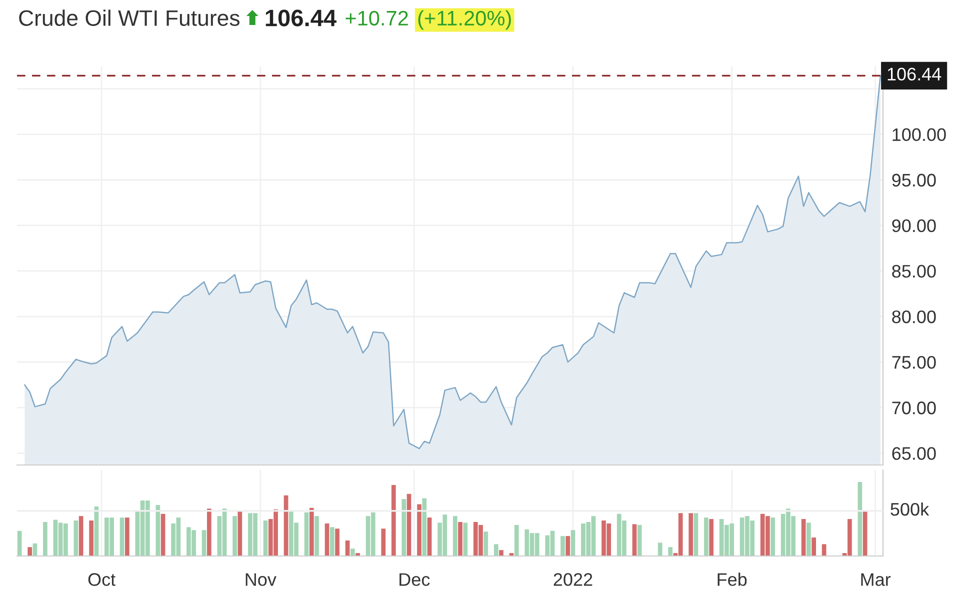 The width and height of the screenshot is (960, 592). I want to click on y-tick-label: 70.00, so click(914, 408).